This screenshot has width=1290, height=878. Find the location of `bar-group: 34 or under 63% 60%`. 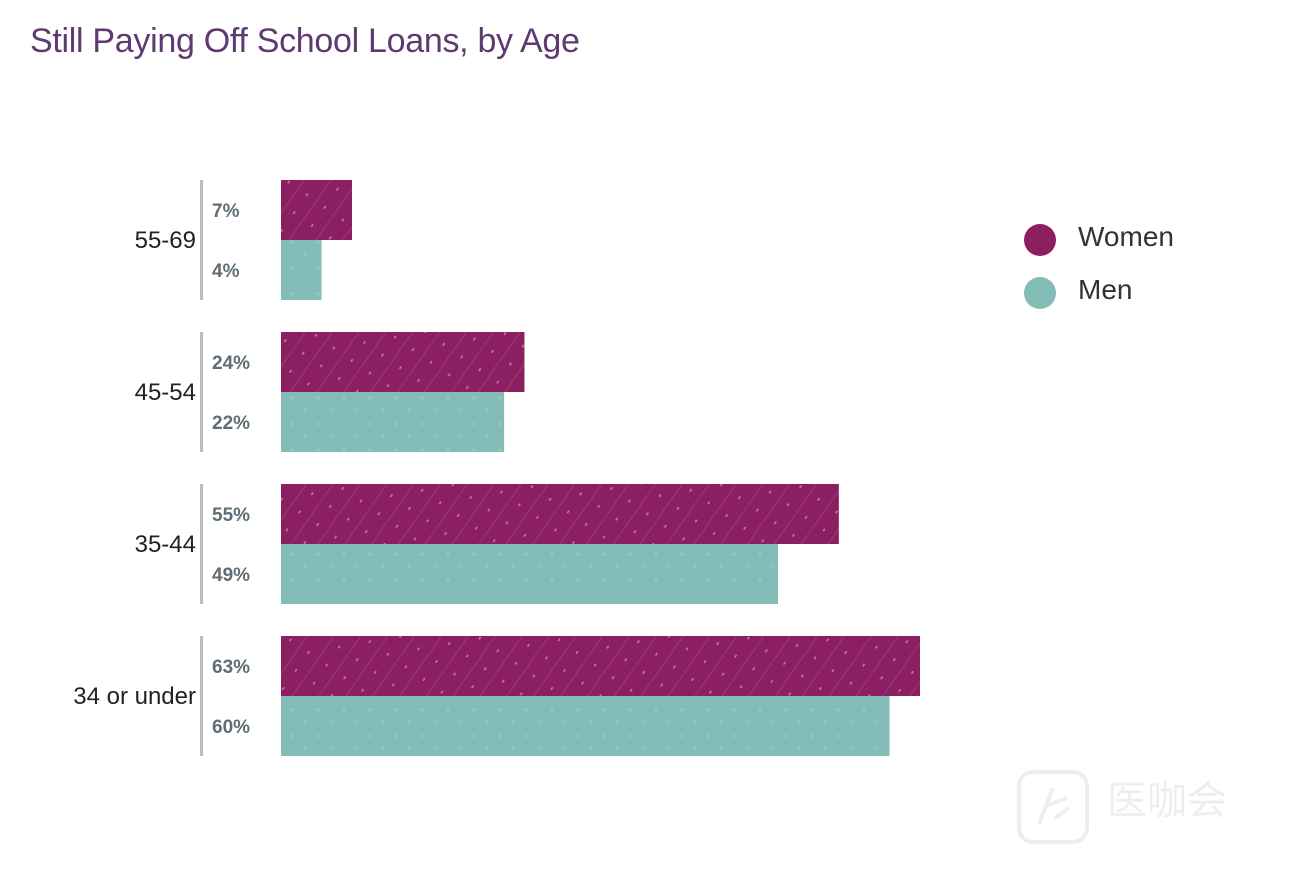

bar-group: 34 or under 63% 60% is located at coordinates (496, 696).